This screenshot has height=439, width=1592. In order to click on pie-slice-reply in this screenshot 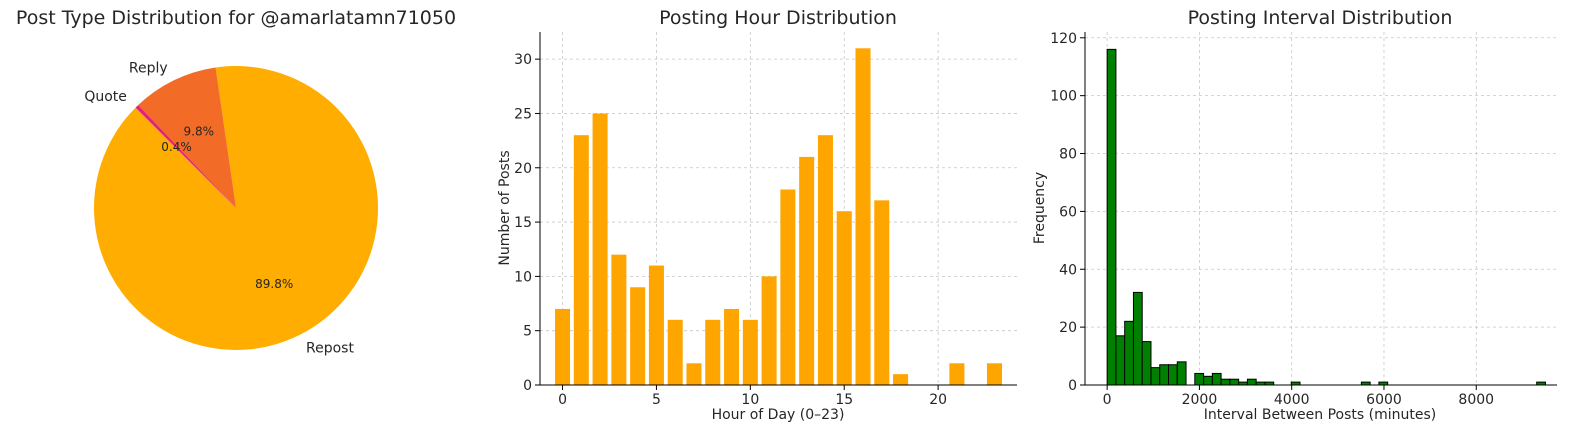, I will do `click(187, 137)`.